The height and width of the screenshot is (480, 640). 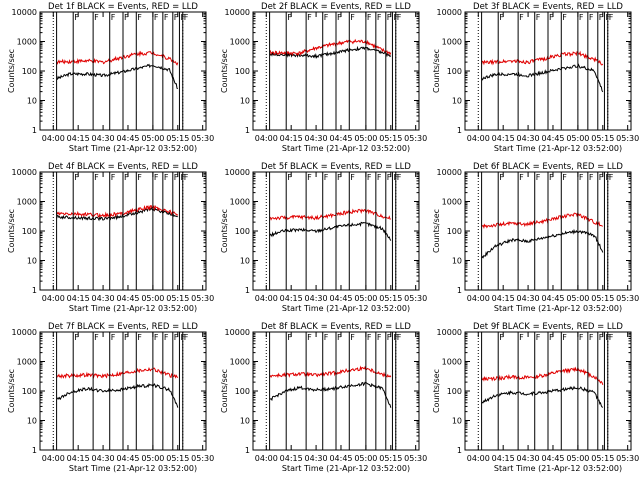 I want to click on x-tick-label: 05:00, so click(x=365, y=298).